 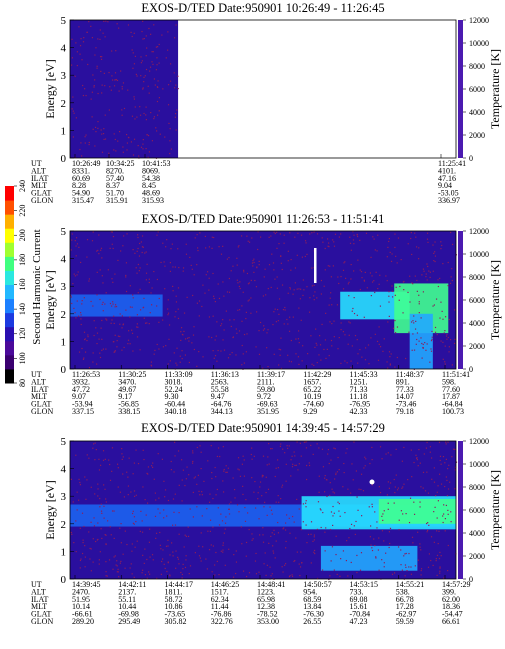 What do you see at coordinates (449, 591) in the screenshot?
I see `cell-alt: 399.` at bounding box center [449, 591].